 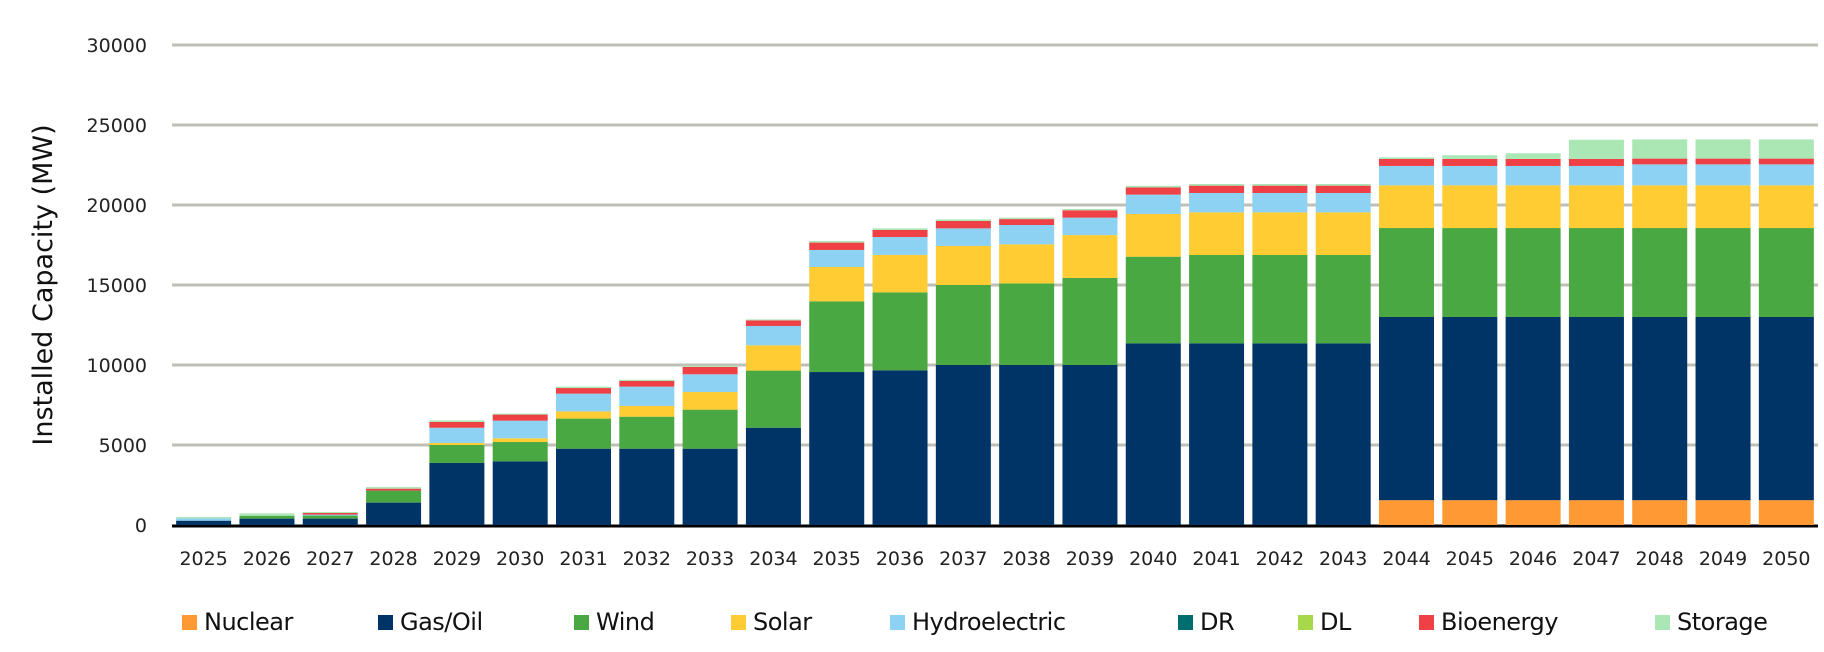 What do you see at coordinates (963, 237) in the screenshot?
I see `bar-segment-hydroelectric-2037` at bounding box center [963, 237].